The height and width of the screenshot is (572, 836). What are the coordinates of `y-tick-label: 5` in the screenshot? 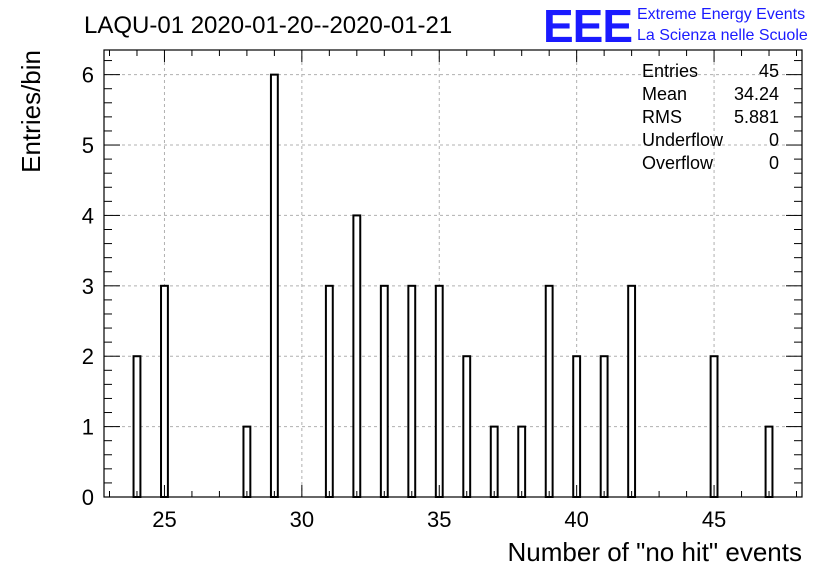 It's located at (88, 145).